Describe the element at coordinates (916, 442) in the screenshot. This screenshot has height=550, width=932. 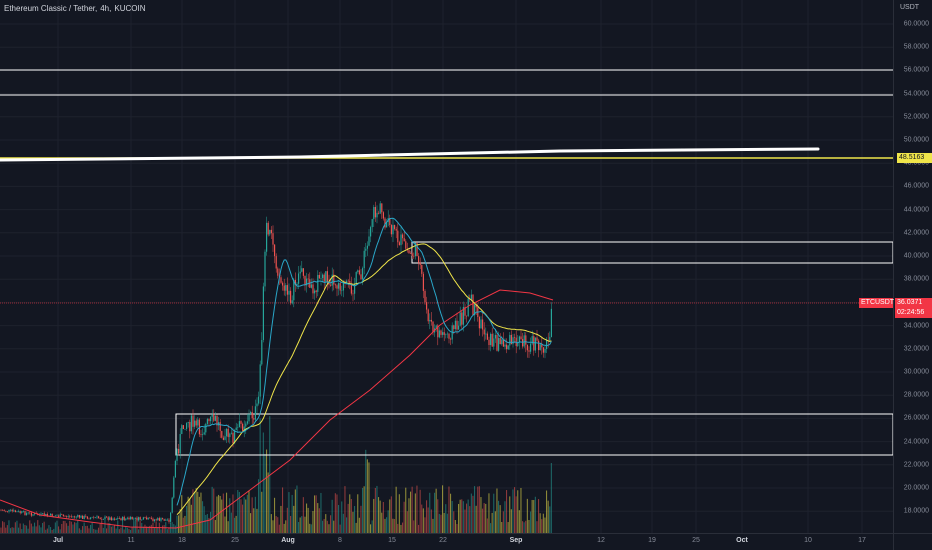
I see `price-tick-label: 24.0000` at that location.